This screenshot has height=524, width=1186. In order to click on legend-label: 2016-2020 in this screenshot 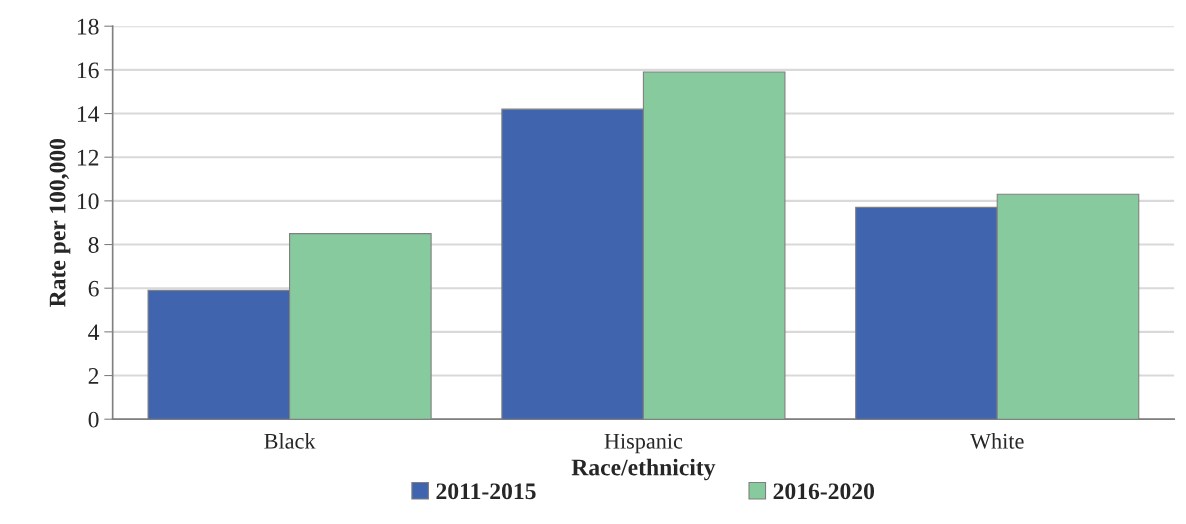, I will do `click(824, 491)`.